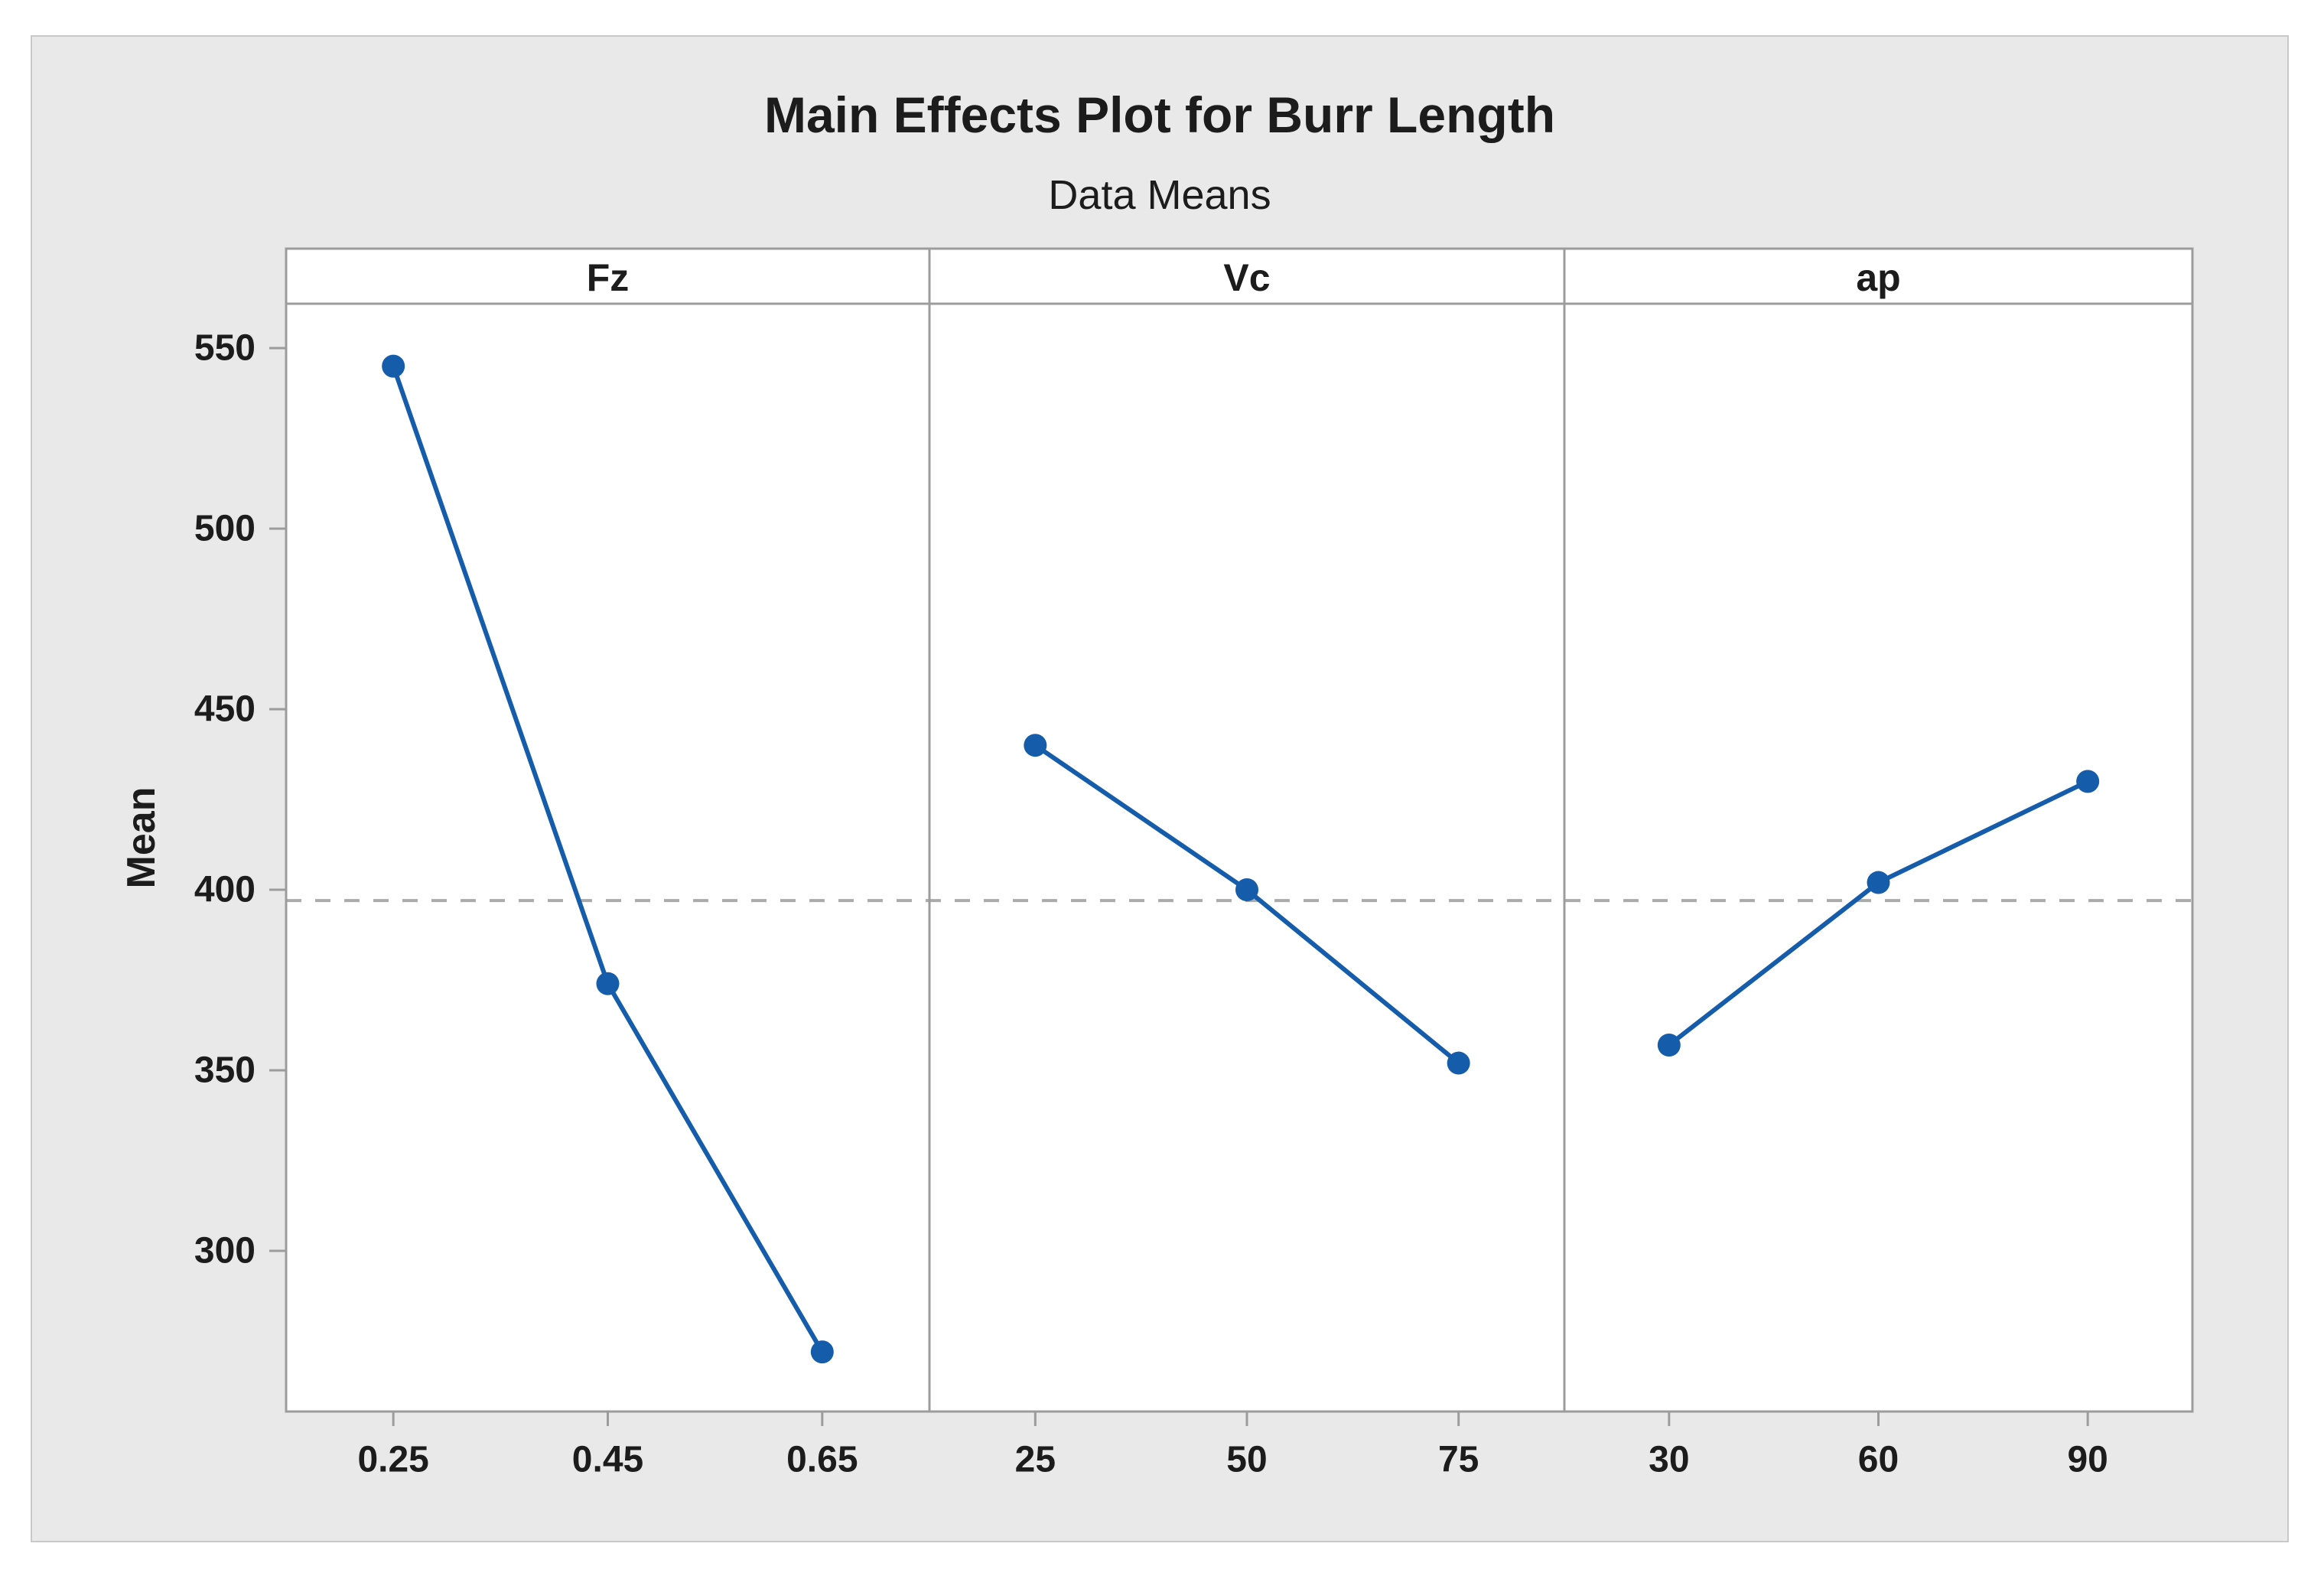 The height and width of the screenshot is (1576, 2324). I want to click on y-tick-label: 300, so click(225, 1252).